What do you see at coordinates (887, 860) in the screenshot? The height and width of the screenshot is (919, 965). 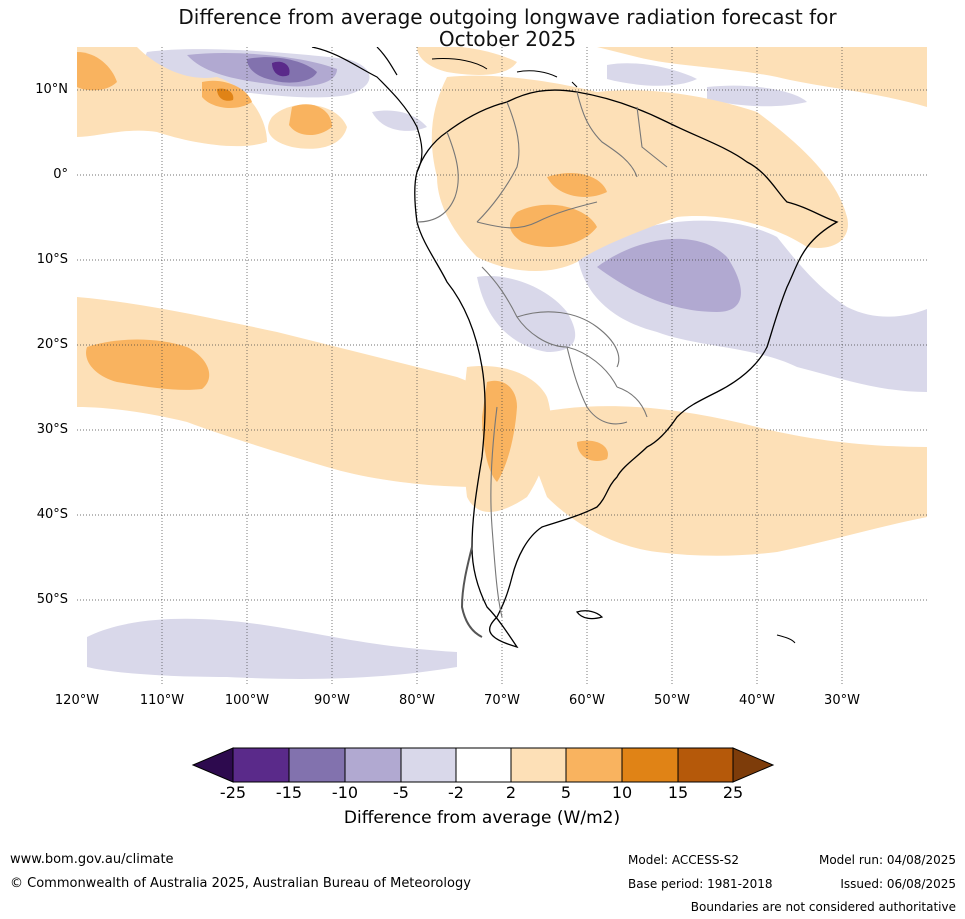 I see `footer-model-run: Model run: 04/08/2025` at bounding box center [887, 860].